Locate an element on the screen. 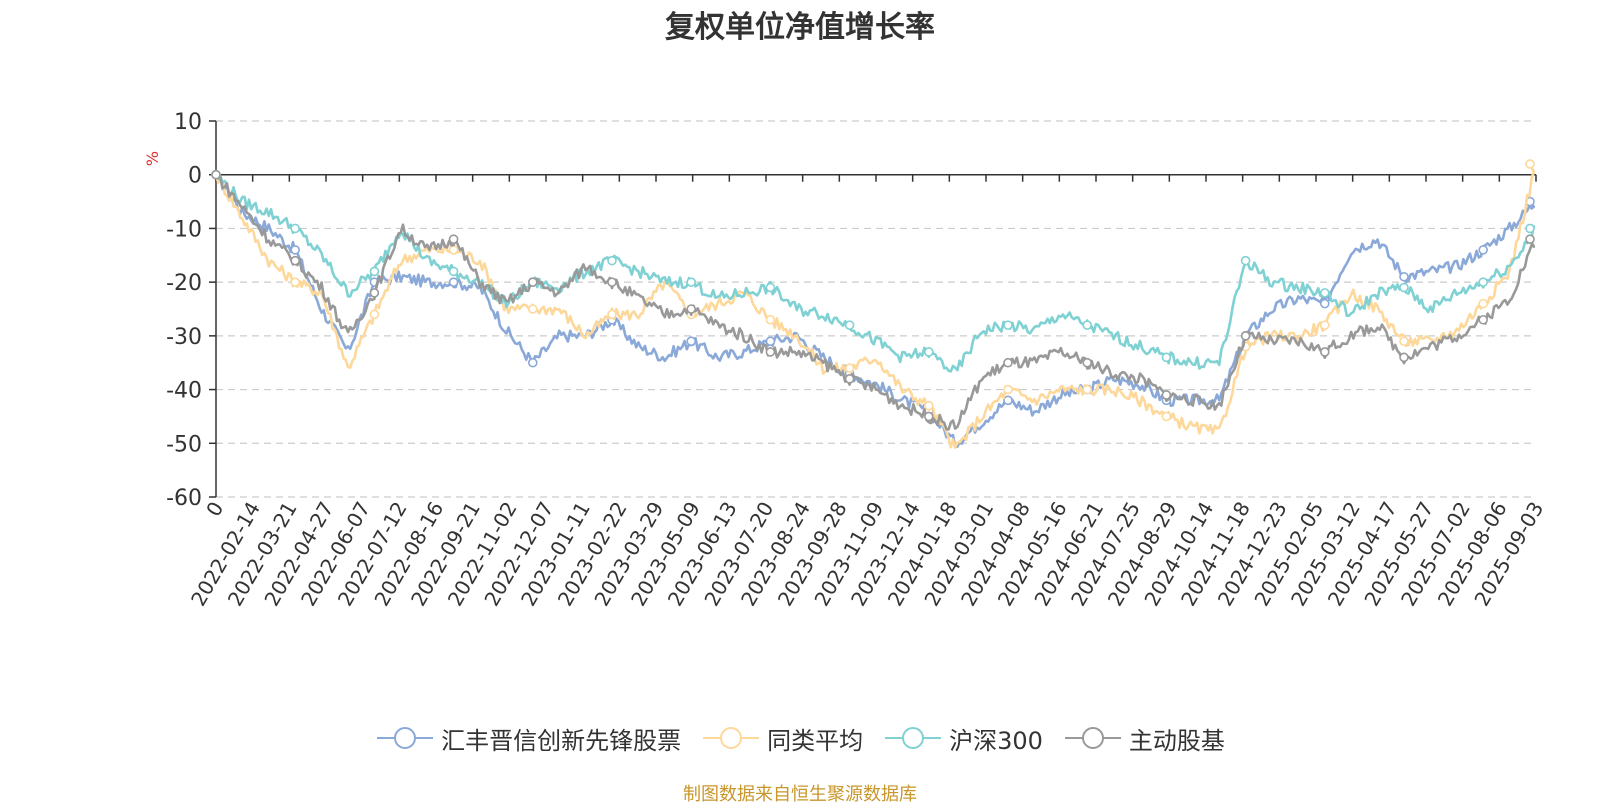 The width and height of the screenshot is (1600, 806). y-tick-label: -30 is located at coordinates (184, 337).